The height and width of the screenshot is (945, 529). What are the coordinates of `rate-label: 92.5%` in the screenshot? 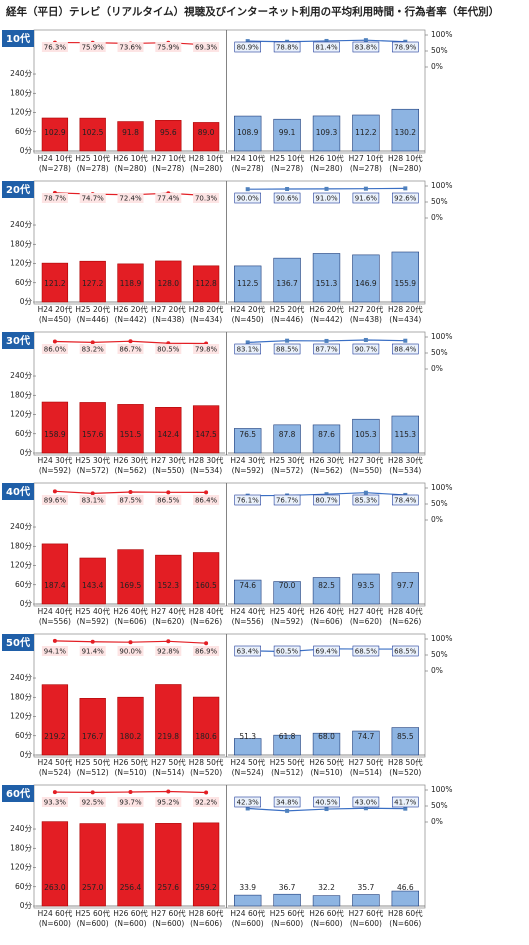 It's located at (93, 803).